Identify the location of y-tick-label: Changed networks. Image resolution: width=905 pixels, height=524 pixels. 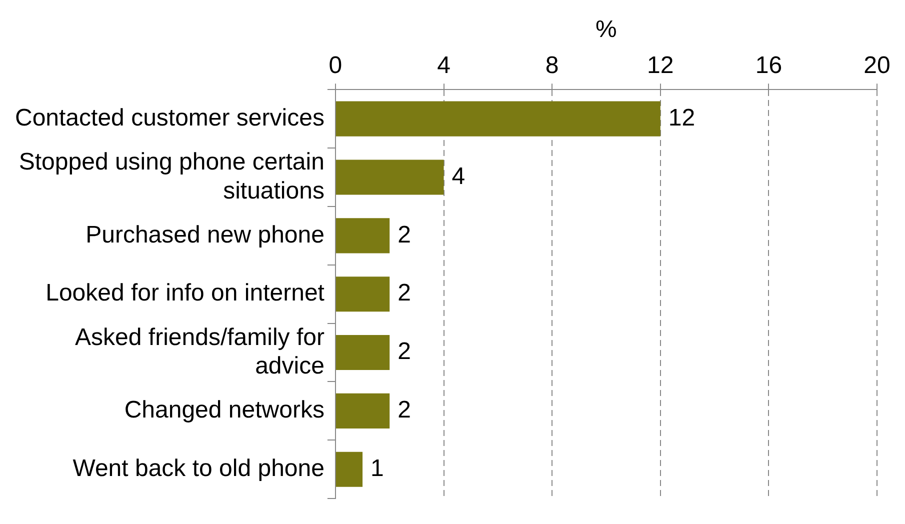
(224, 410).